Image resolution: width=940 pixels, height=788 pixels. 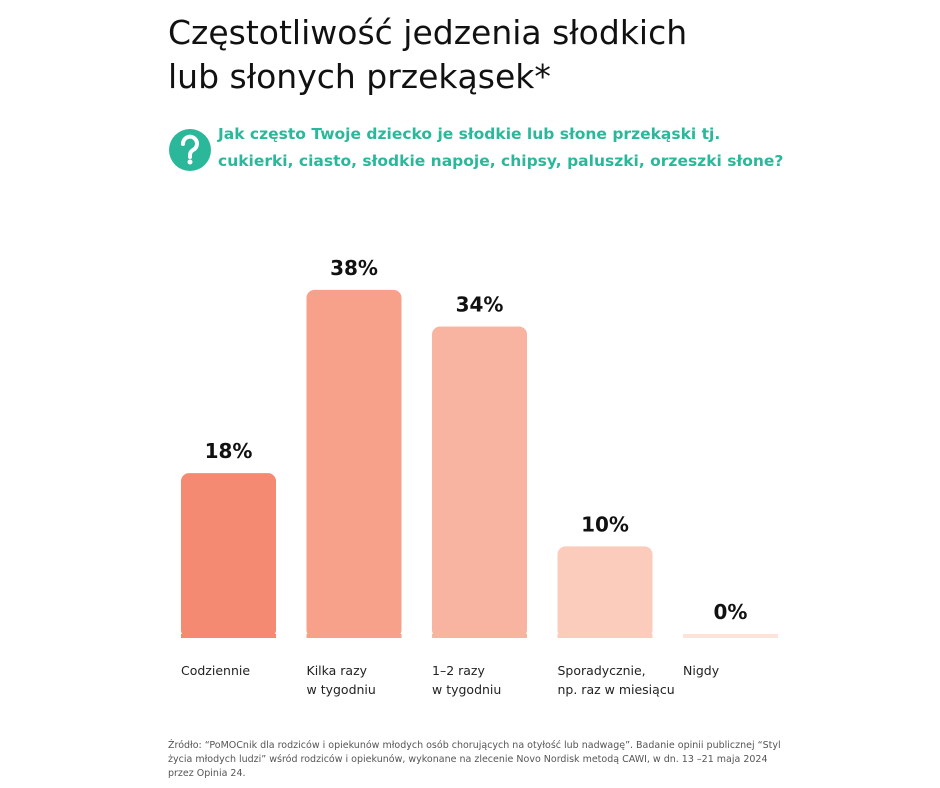 What do you see at coordinates (730, 636) in the screenshot?
I see `bar-base` at bounding box center [730, 636].